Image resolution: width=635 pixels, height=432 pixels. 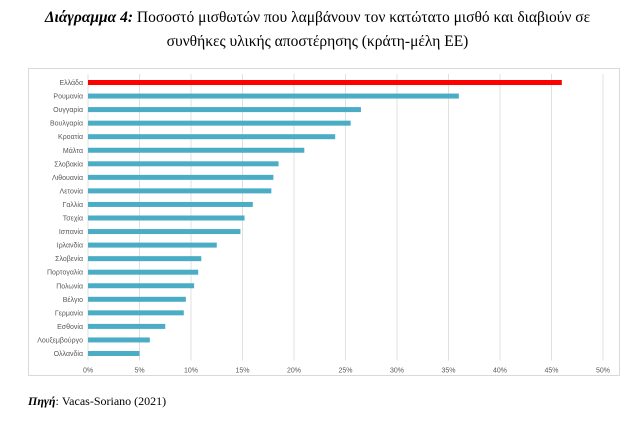 I want to click on category-label: Πορτογαλία, so click(x=65, y=273).